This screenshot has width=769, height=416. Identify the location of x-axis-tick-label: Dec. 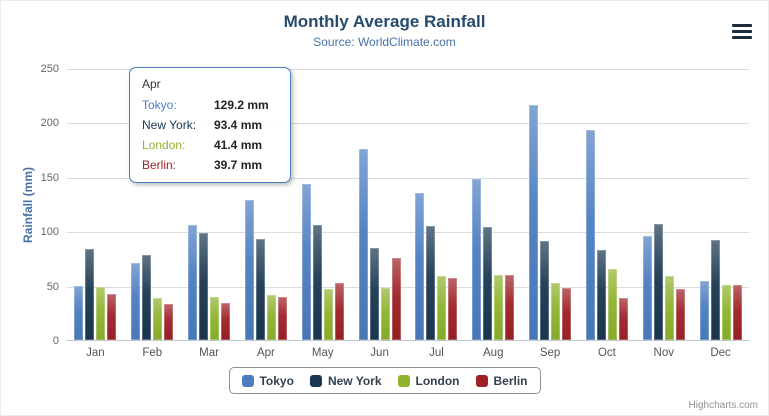
(720, 353).